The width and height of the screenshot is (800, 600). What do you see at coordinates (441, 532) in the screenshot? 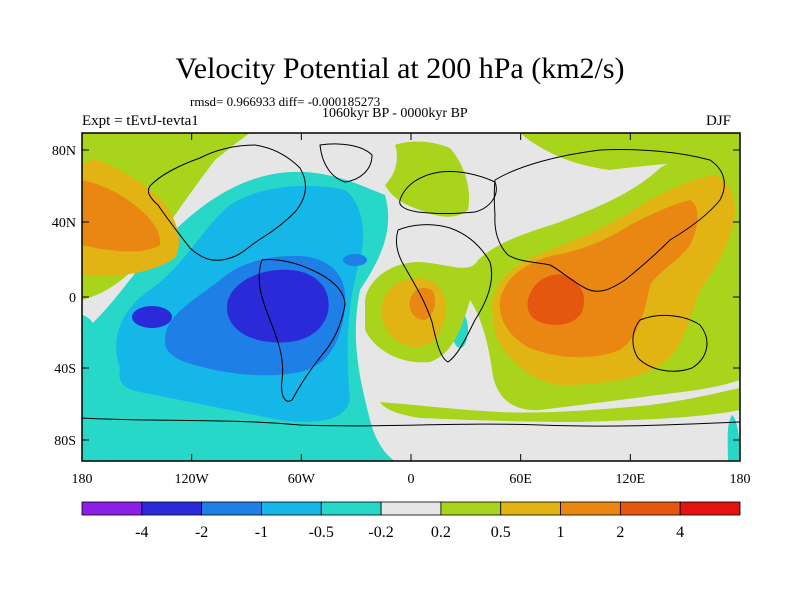
I see `colorbar-label: 0.2` at bounding box center [441, 532].